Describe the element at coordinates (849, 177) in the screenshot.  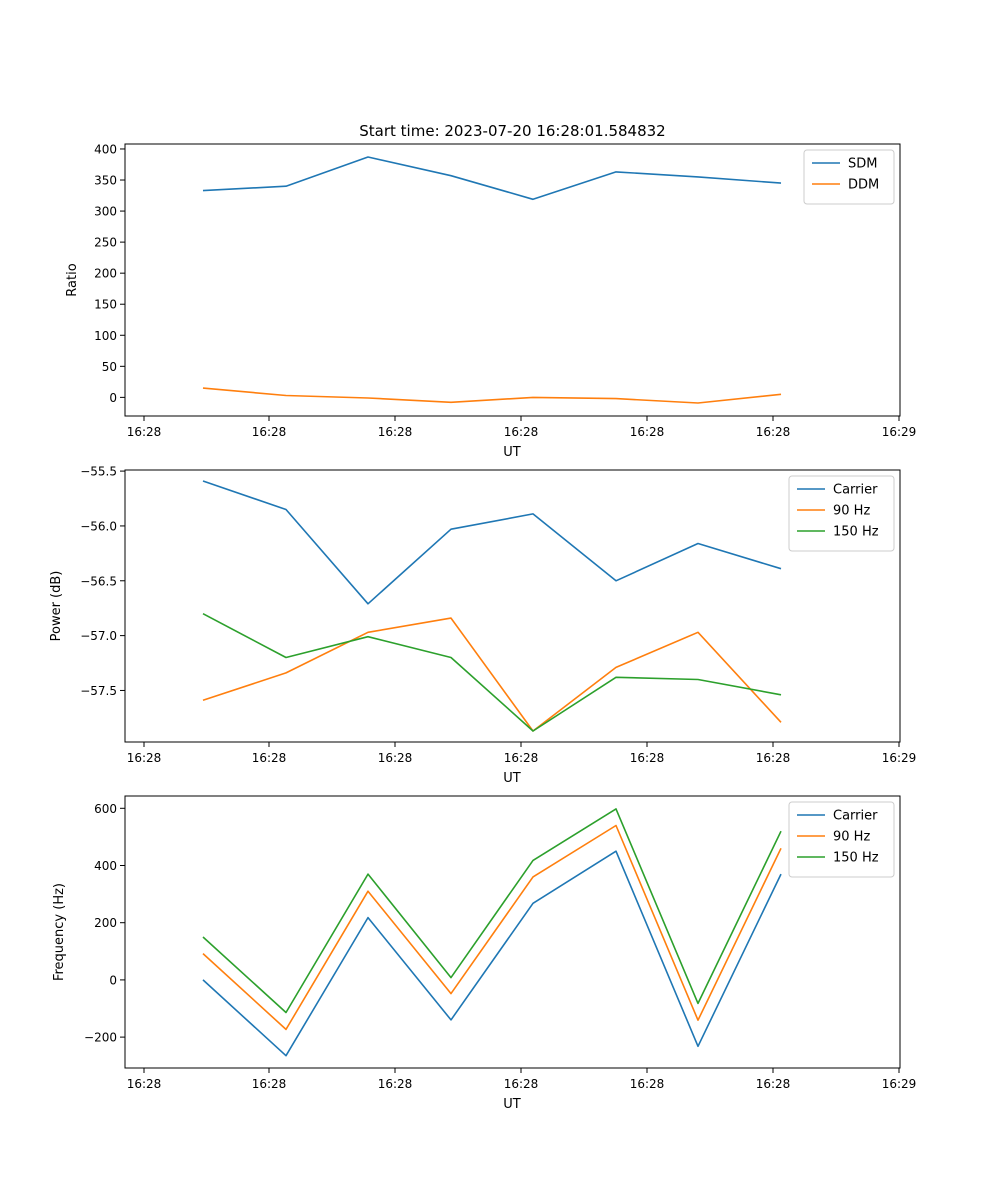
I see `legend: SDM DDM` at that location.